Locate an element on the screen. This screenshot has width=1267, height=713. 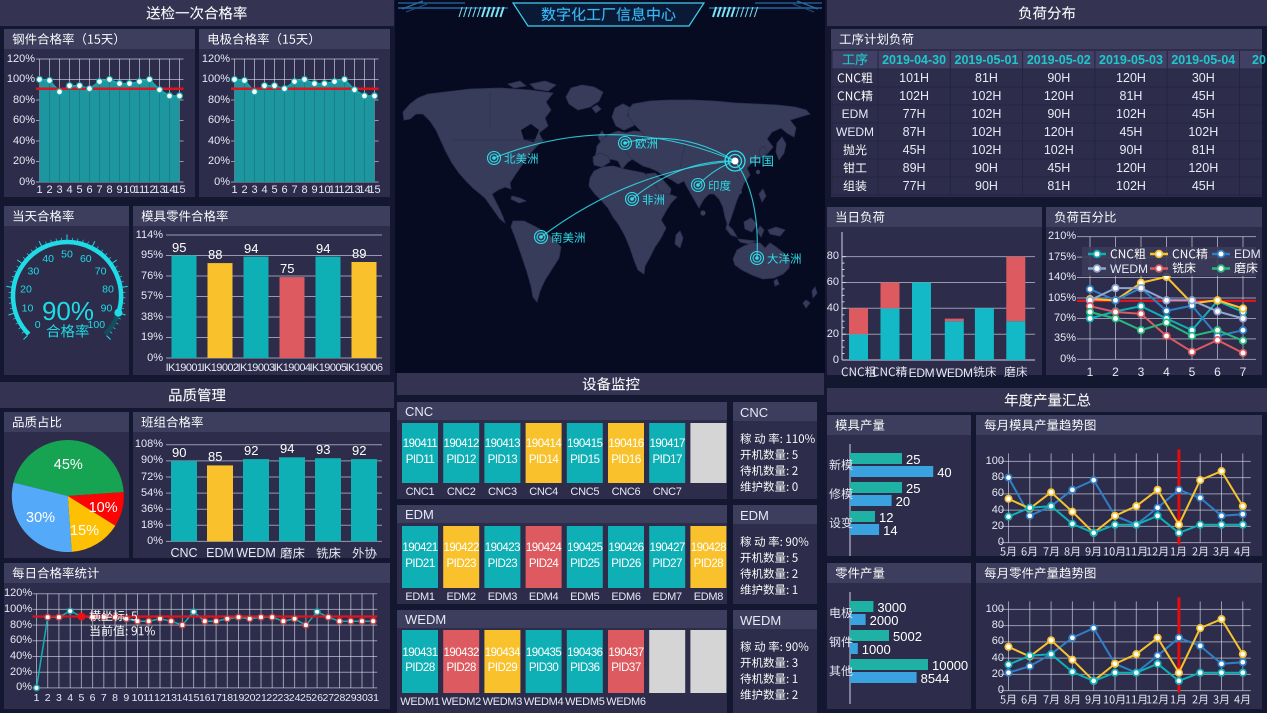
svg-text: 60 is located at coordinates (86, 259).